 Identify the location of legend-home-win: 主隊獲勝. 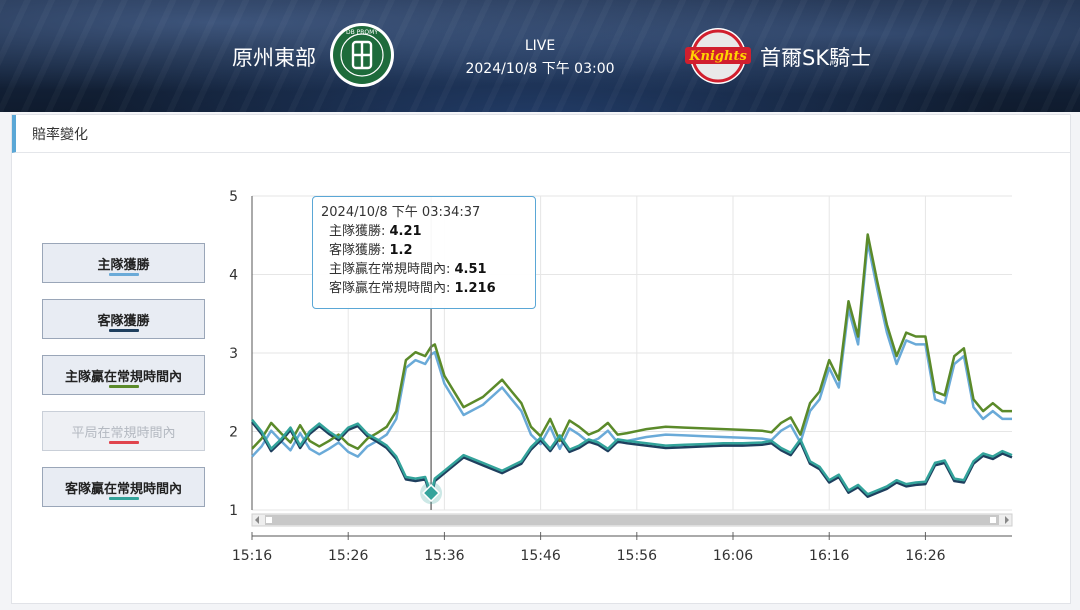
(123, 263).